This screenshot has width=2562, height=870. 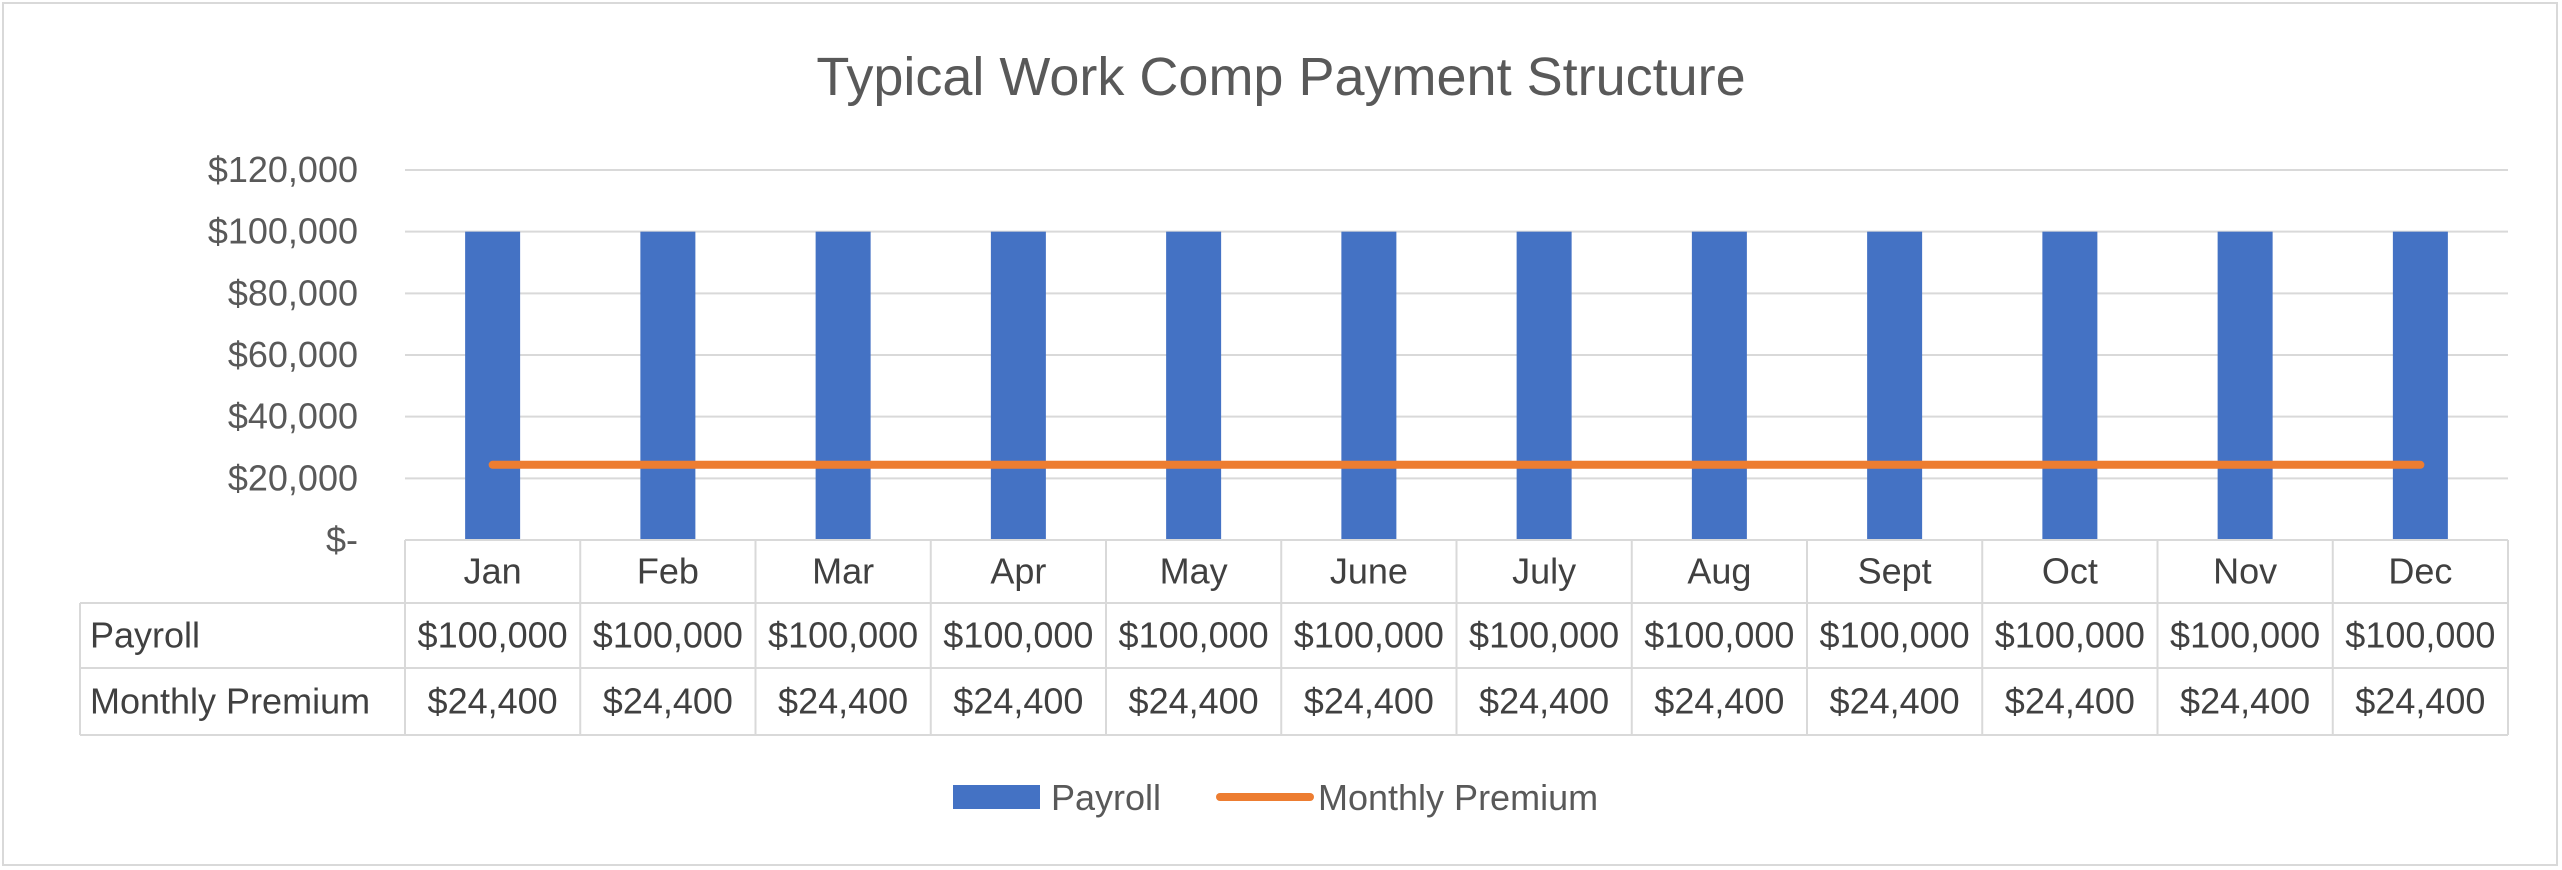 What do you see at coordinates (293, 292) in the screenshot?
I see `y-tick-label: $80,000` at bounding box center [293, 292].